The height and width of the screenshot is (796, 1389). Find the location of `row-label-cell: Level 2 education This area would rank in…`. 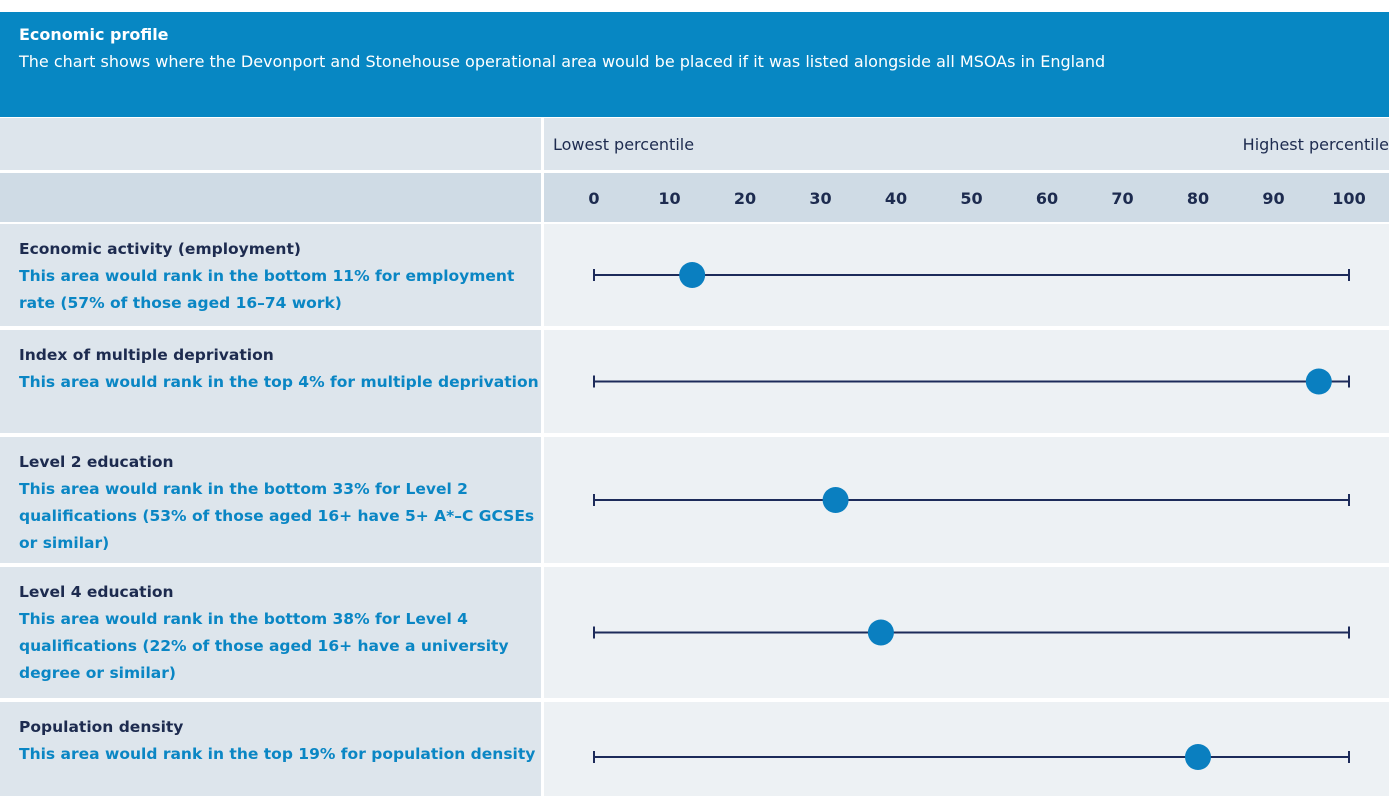

row-label-cell: Level 2 education This area would rank in… is located at coordinates (270, 500).